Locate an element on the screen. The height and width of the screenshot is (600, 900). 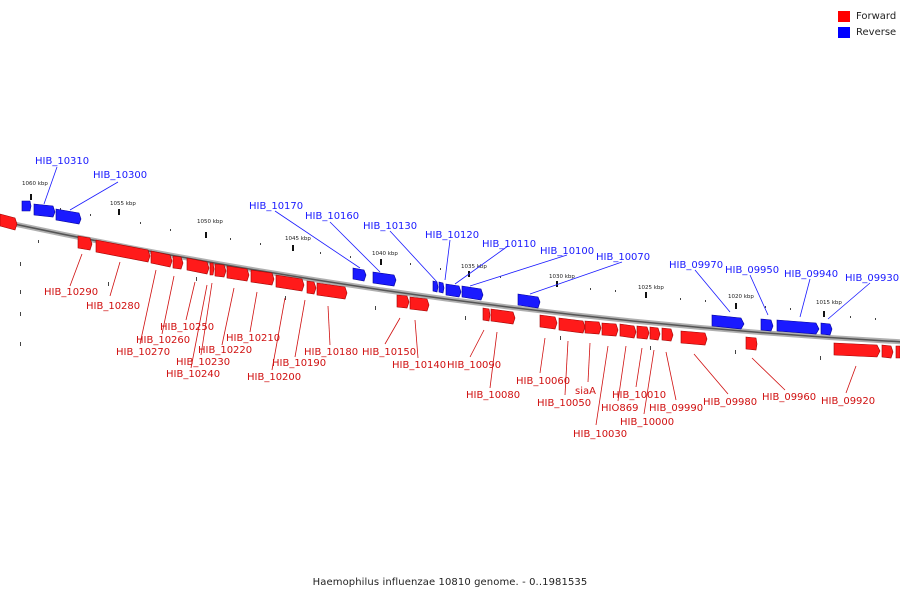
gene-label: HIB_10240 is located at coordinates (193, 374).